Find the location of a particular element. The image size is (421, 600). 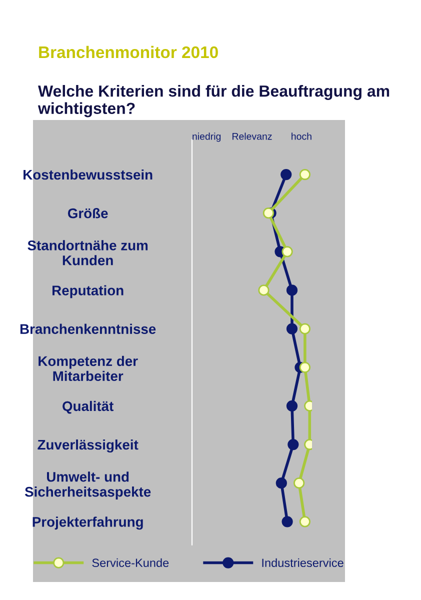

y-tick-label: Zuverlässigkeit is located at coordinates (88, 445).